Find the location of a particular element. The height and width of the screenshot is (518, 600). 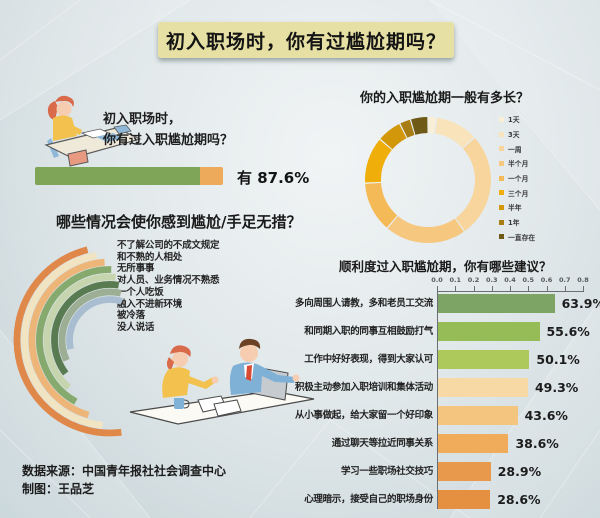

bar-category-label: 工作中好好表现，得到大家认可 is located at coordinates (368, 359).